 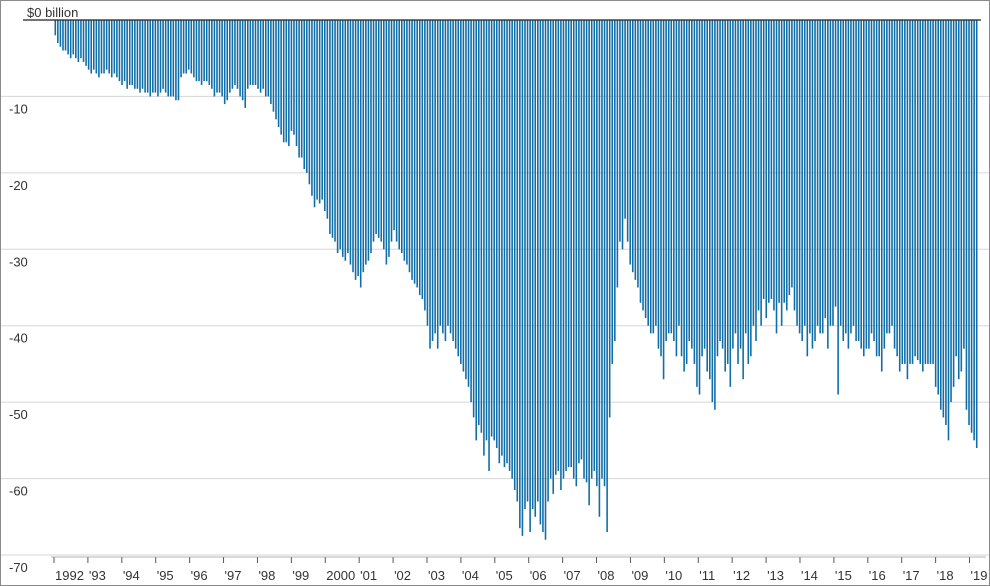 What do you see at coordinates (18, 338) in the screenshot?
I see `y-tick-label: -40` at bounding box center [18, 338].